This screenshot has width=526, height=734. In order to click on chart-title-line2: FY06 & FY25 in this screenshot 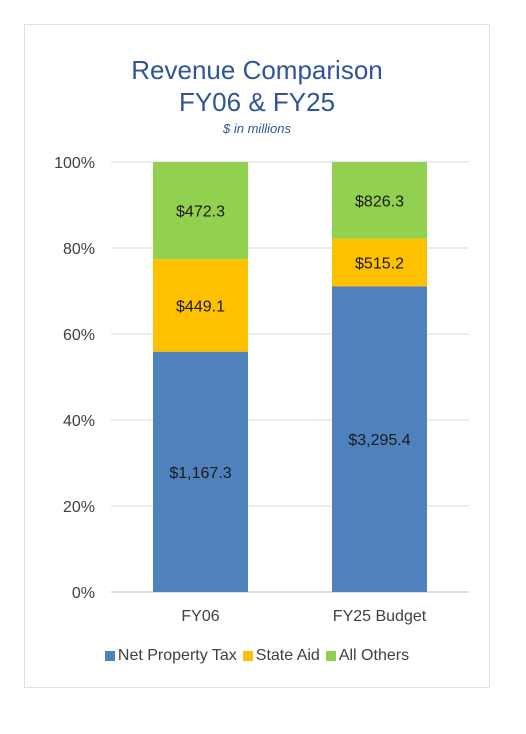, I will do `click(257, 102)`.